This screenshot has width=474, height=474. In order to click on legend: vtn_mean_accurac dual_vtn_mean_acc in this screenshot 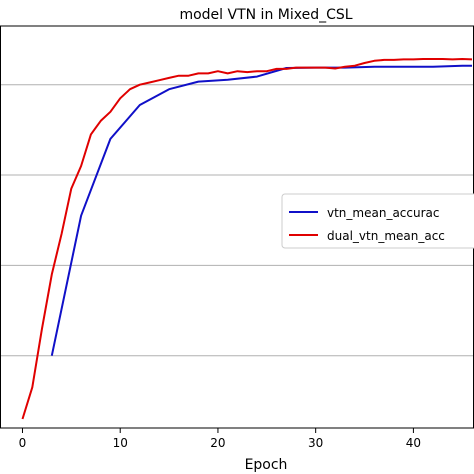, I will do `click(377, 221)`.